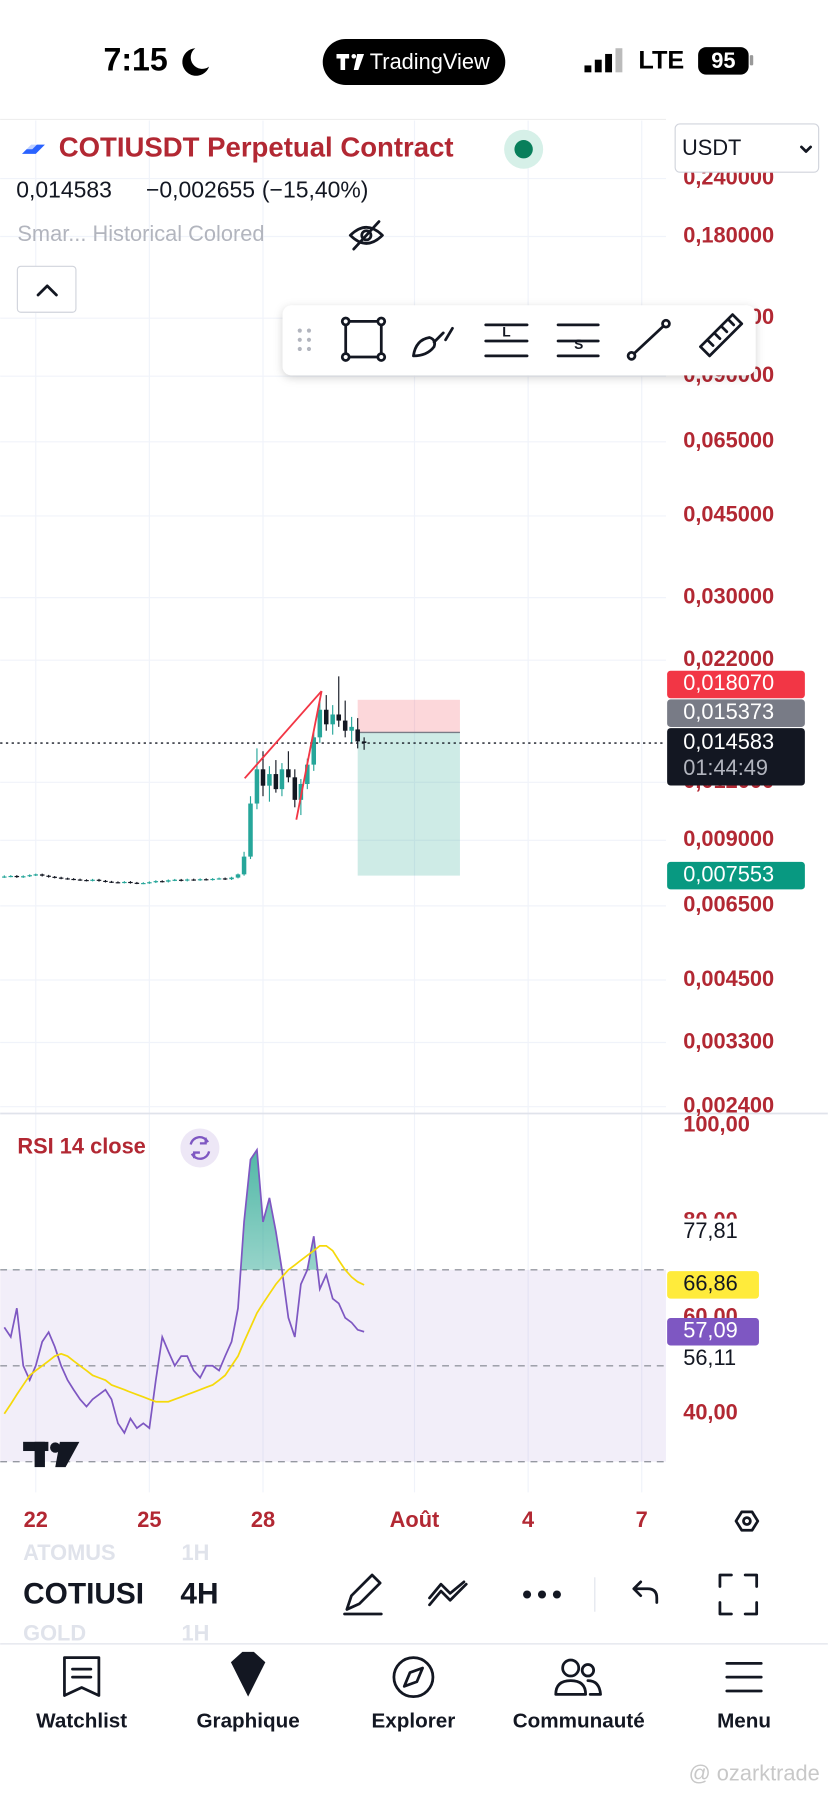  What do you see at coordinates (648, 339) in the screenshot?
I see `trend-line-tool` at bounding box center [648, 339].